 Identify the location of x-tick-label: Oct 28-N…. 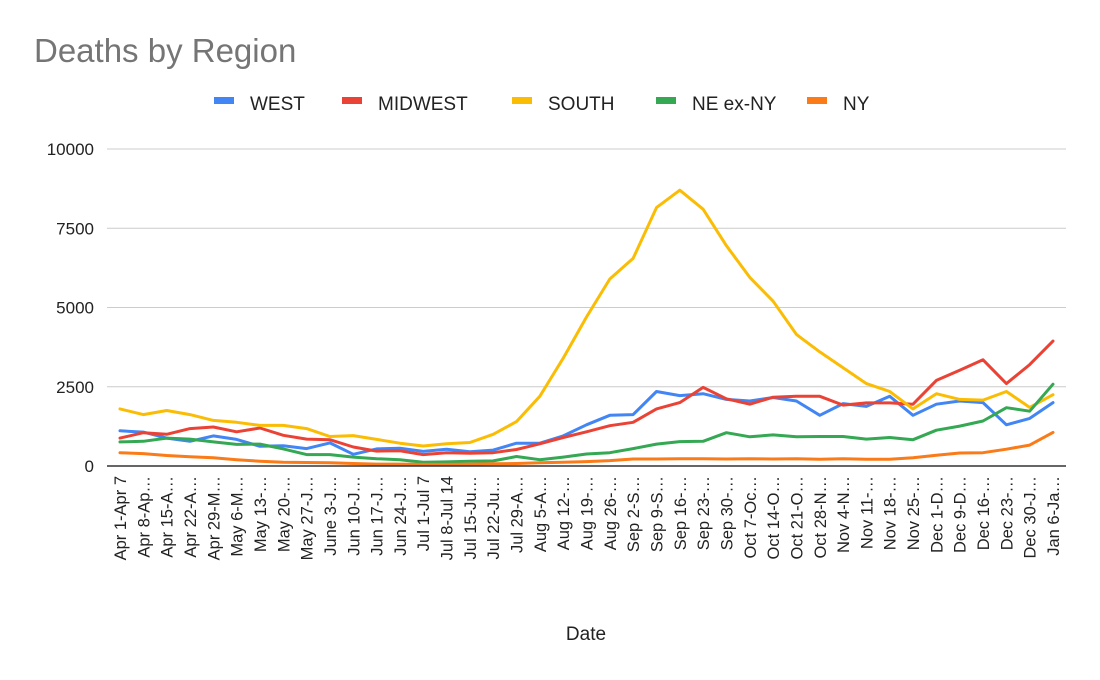
(821, 517).